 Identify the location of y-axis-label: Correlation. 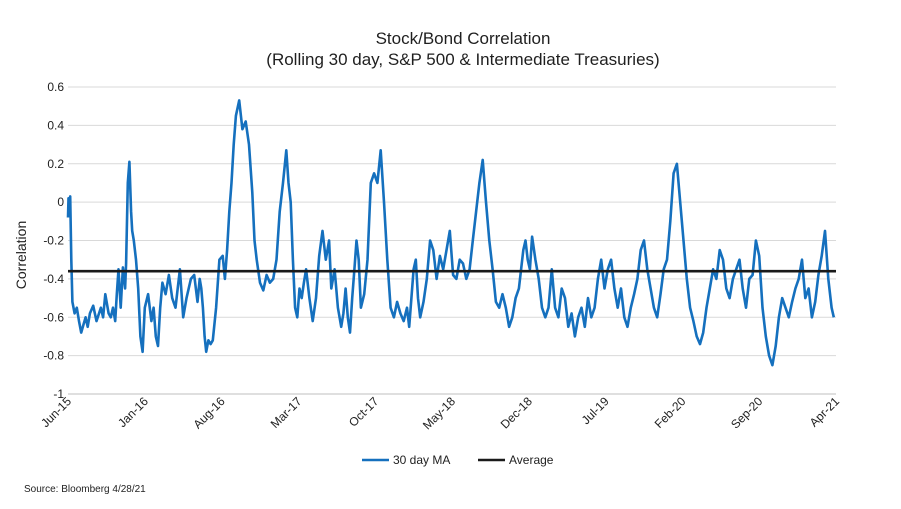
(21, 255).